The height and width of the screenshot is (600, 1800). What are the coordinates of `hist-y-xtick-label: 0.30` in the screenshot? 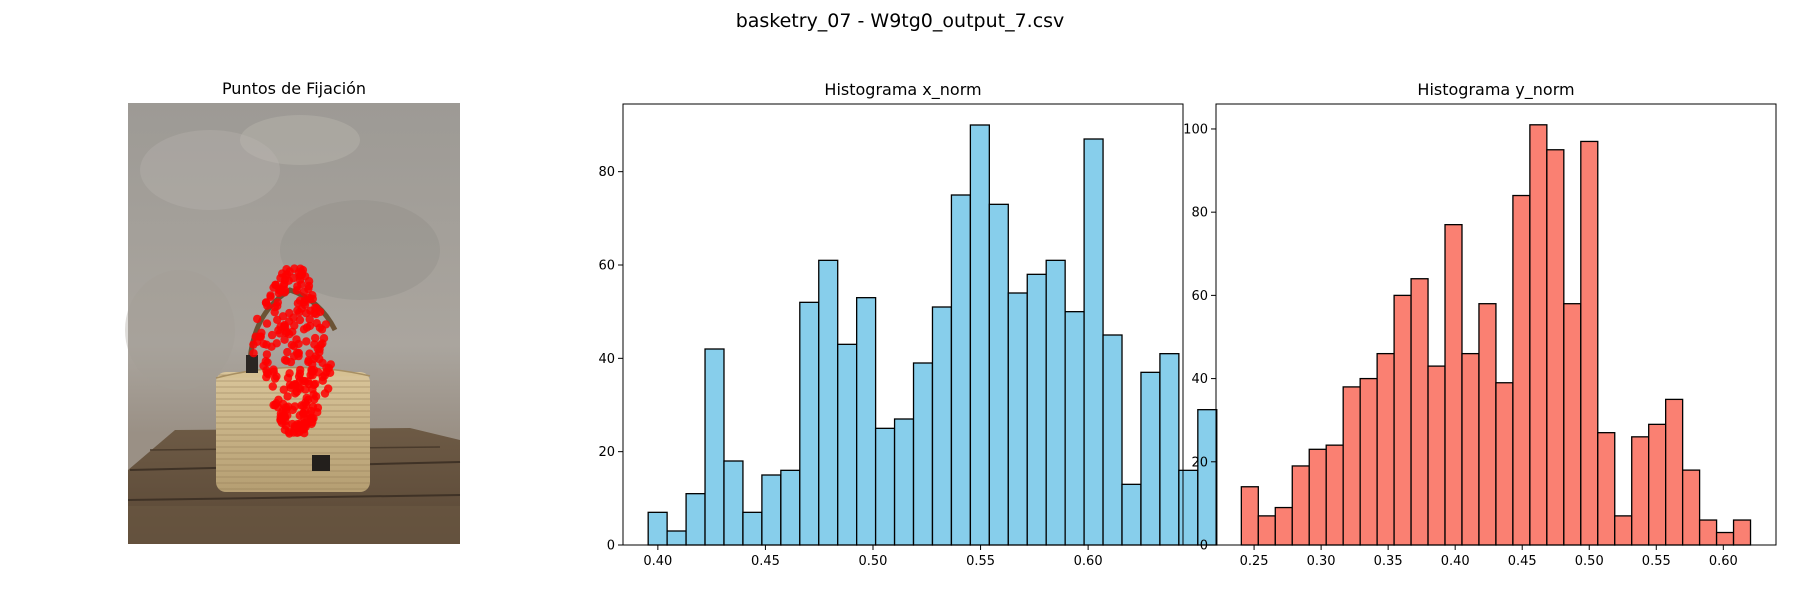 It's located at (1321, 561).